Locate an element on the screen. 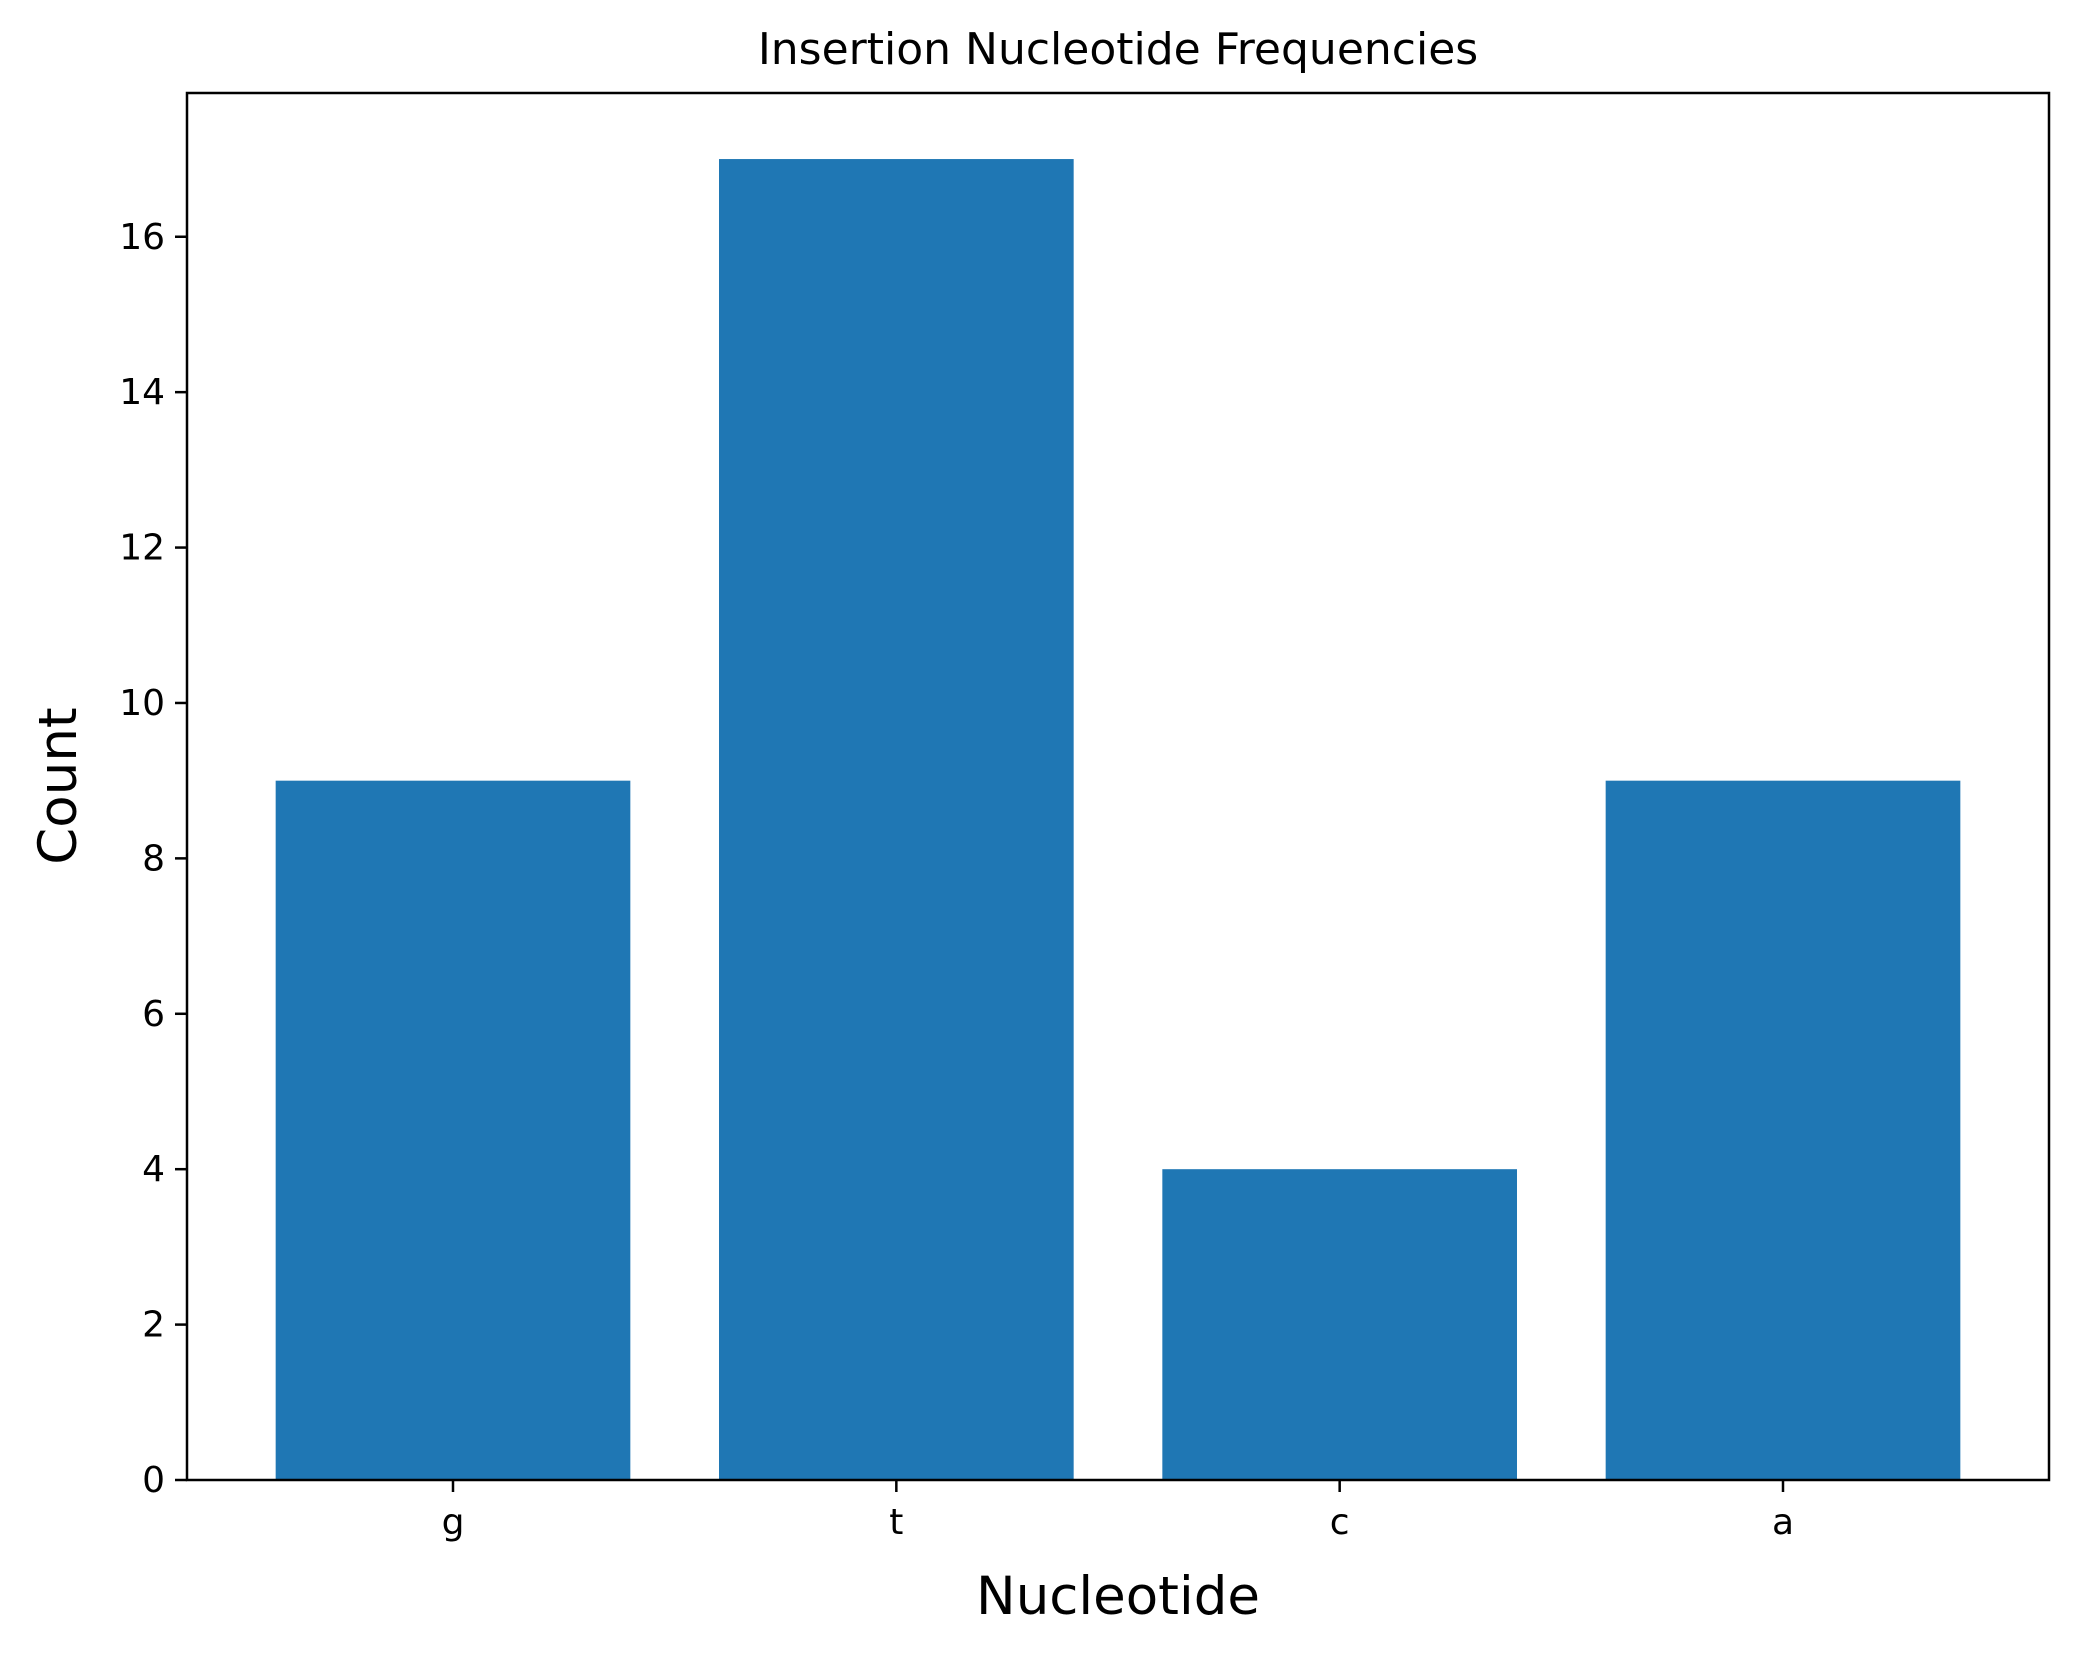 The height and width of the screenshot is (1653, 2075). y-tick-label: 10 is located at coordinates (142, 703).